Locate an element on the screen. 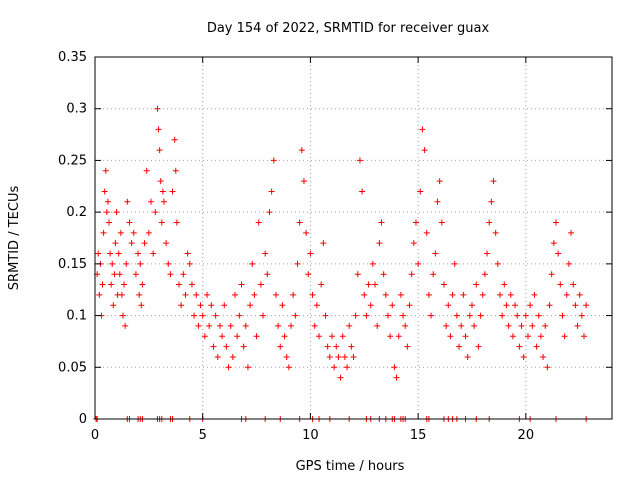 The image size is (640, 480). x-tick-label: 20 is located at coordinates (526, 435).